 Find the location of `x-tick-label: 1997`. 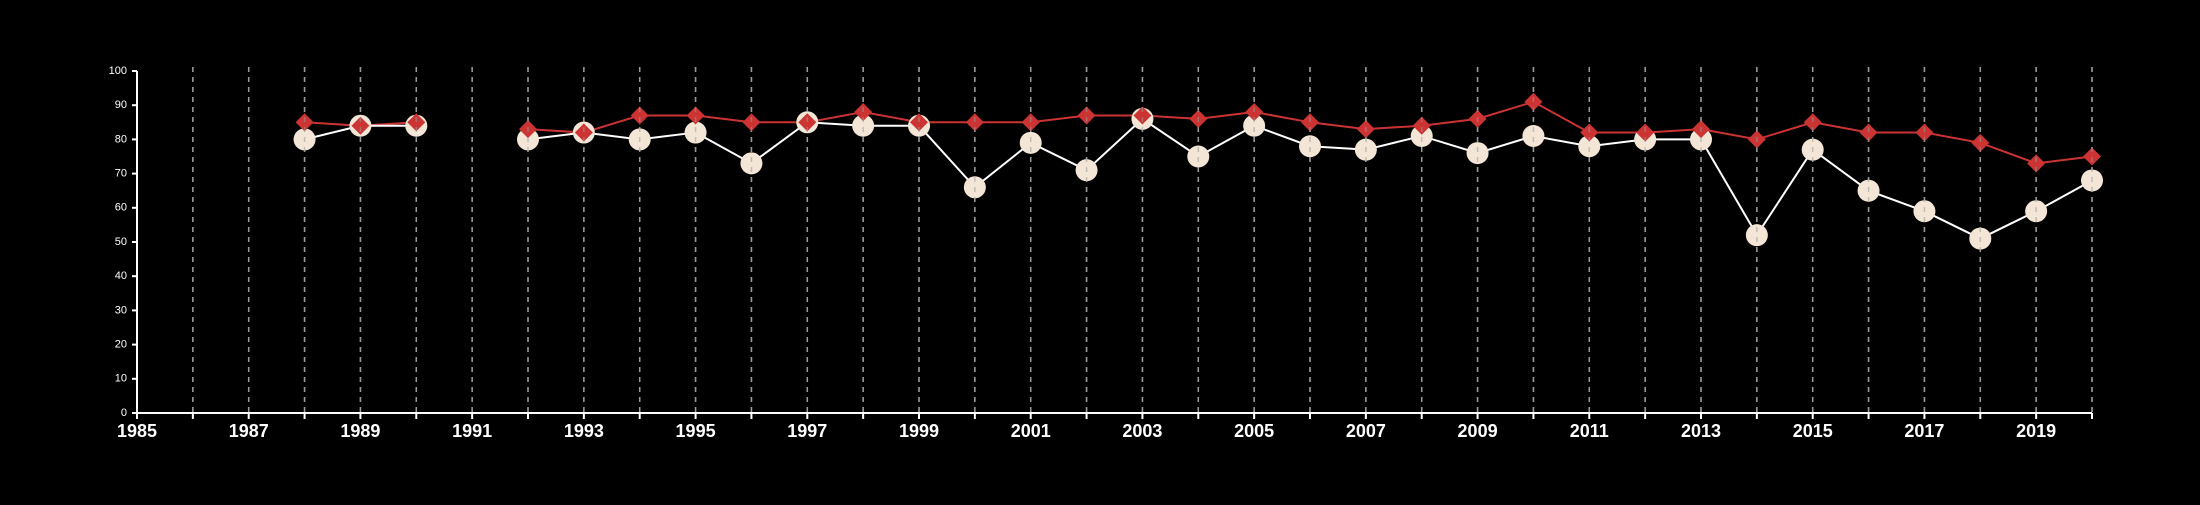

x-tick-label: 1997 is located at coordinates (807, 431).